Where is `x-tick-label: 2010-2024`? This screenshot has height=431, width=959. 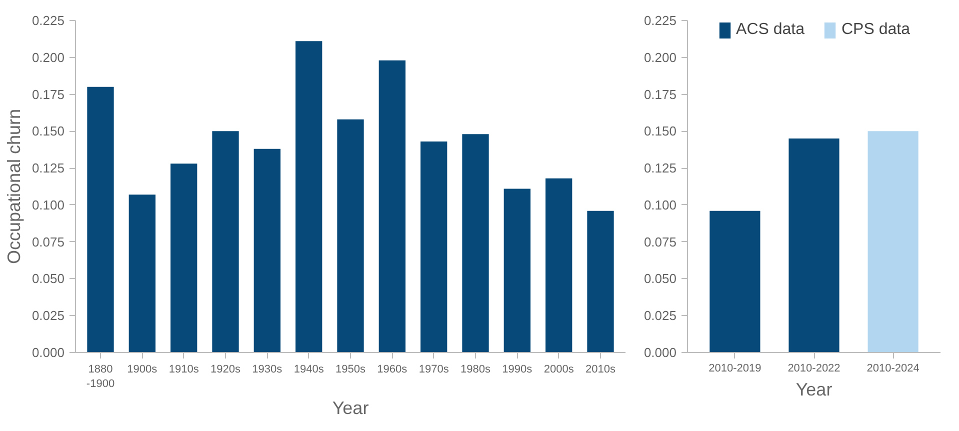 x-tick-label: 2010-2024 is located at coordinates (893, 368).